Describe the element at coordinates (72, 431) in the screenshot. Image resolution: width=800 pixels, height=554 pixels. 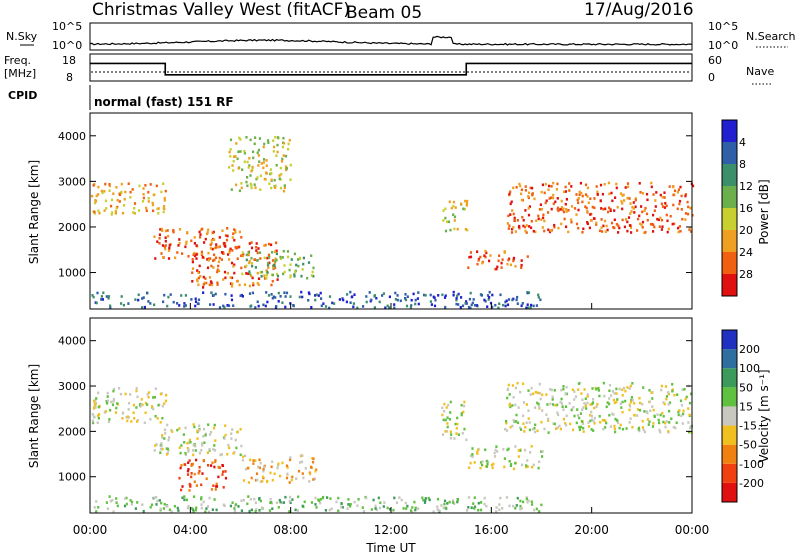
I see `y-tick-label: 2000` at that location.